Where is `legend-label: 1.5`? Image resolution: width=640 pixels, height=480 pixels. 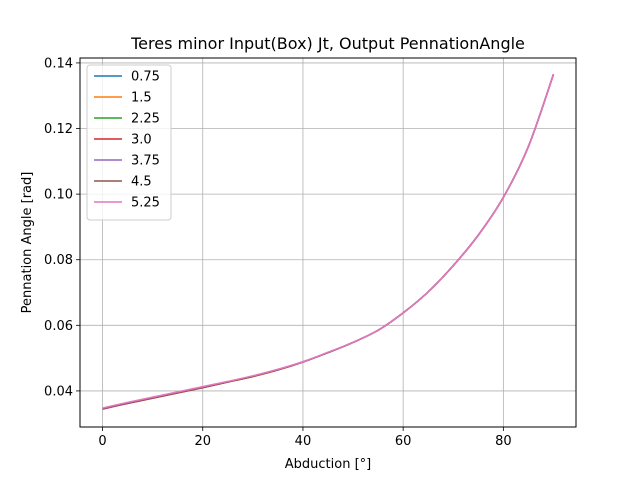 legend-label: 1.5 is located at coordinates (141, 98).